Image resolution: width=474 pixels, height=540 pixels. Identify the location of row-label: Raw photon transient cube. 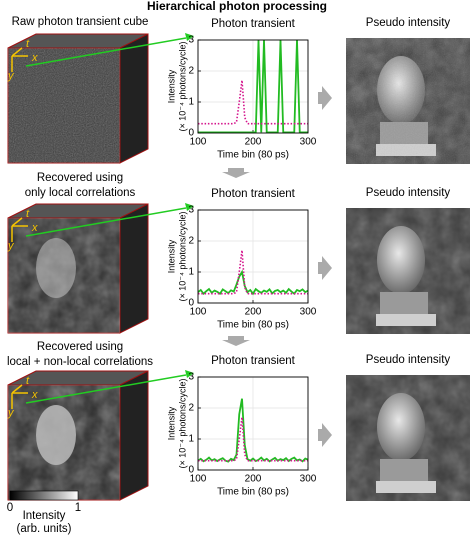
(80, 22).